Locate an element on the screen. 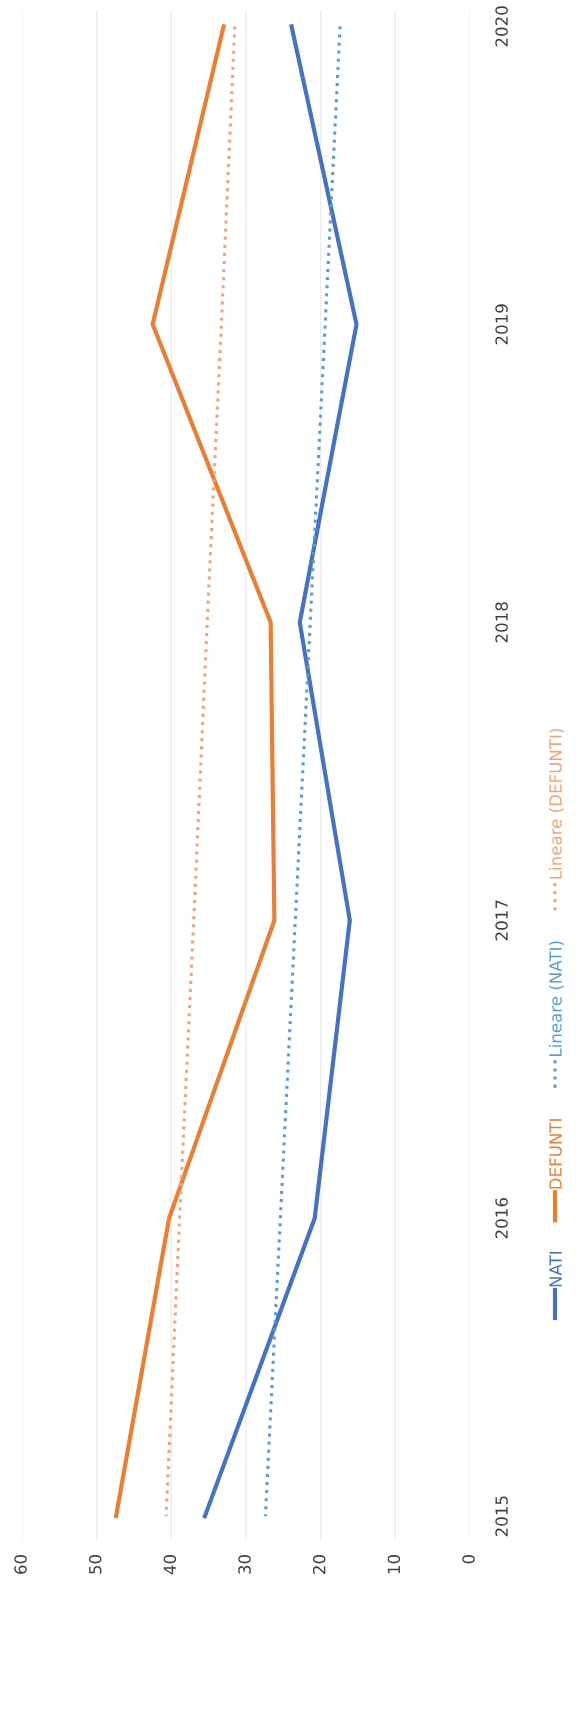  x-tick-label: 20 is located at coordinates (319, 1564).